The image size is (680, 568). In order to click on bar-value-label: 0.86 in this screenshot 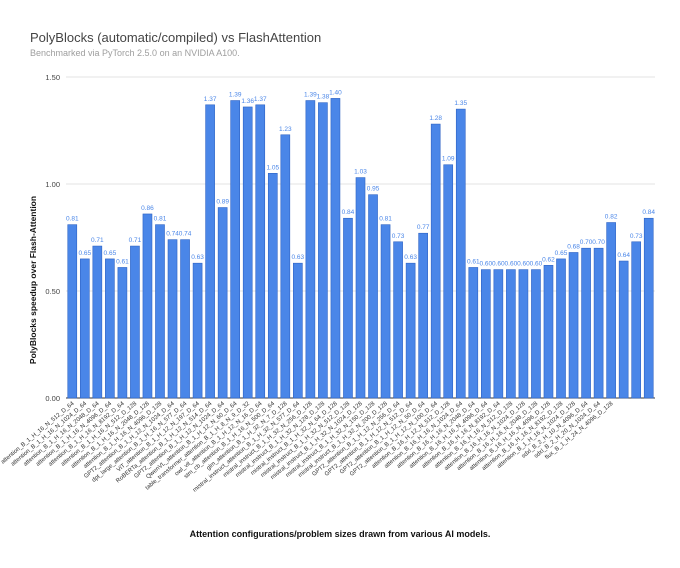, I will do `click(147, 208)`.